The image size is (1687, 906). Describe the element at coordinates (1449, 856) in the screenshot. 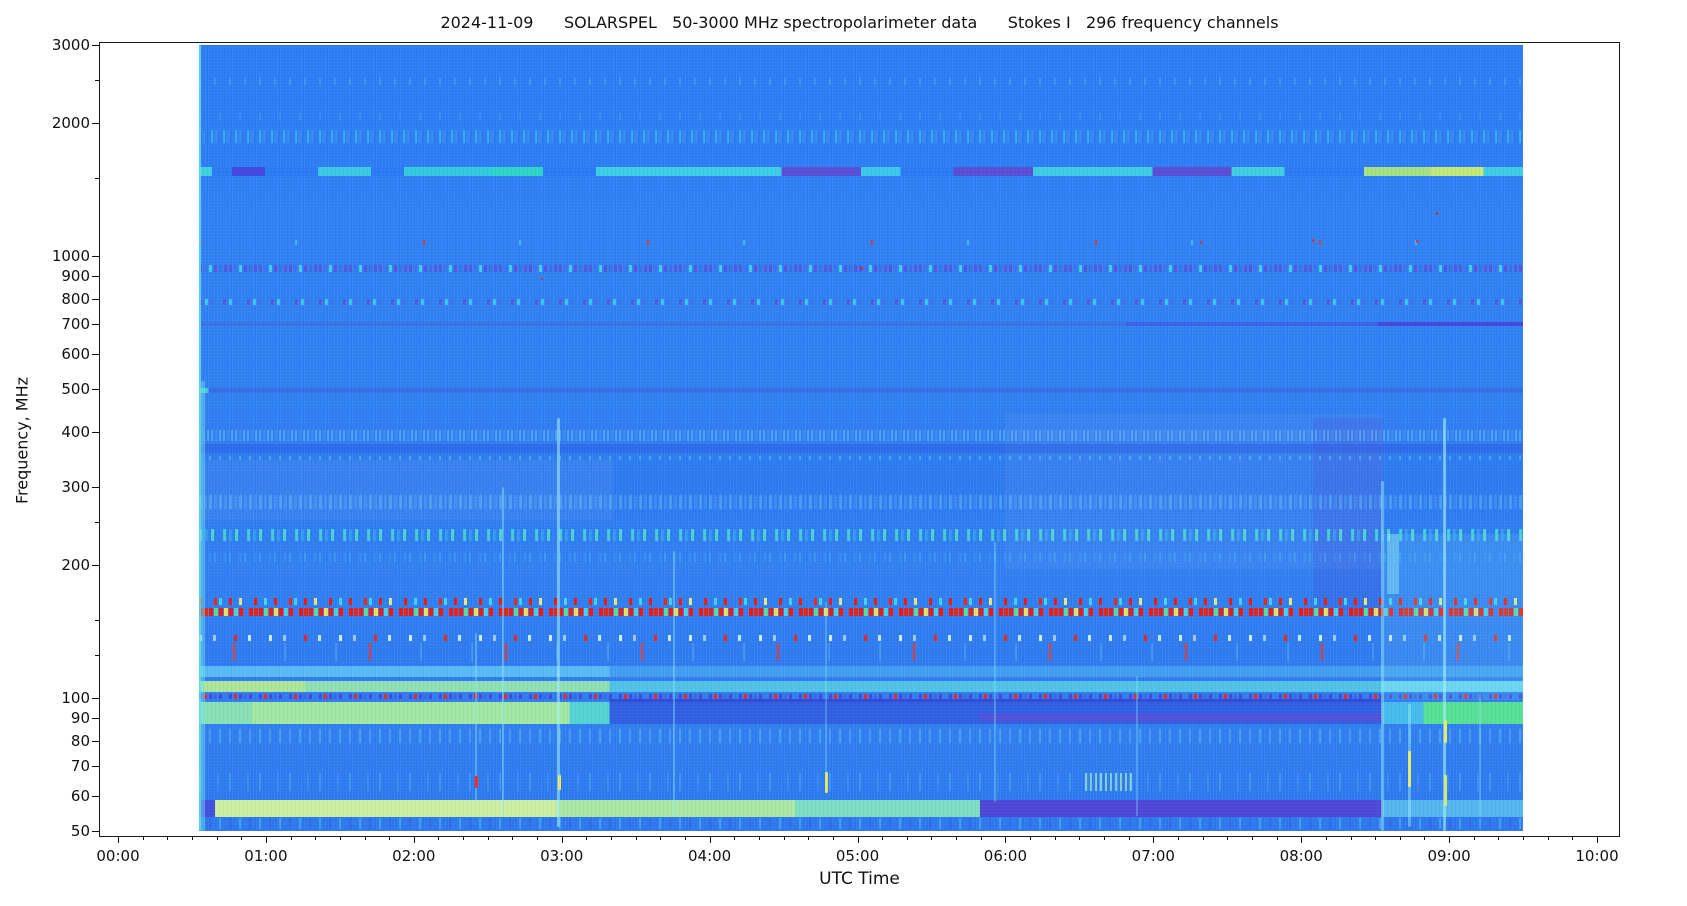

I see `x-tick-label: 09:00` at that location.